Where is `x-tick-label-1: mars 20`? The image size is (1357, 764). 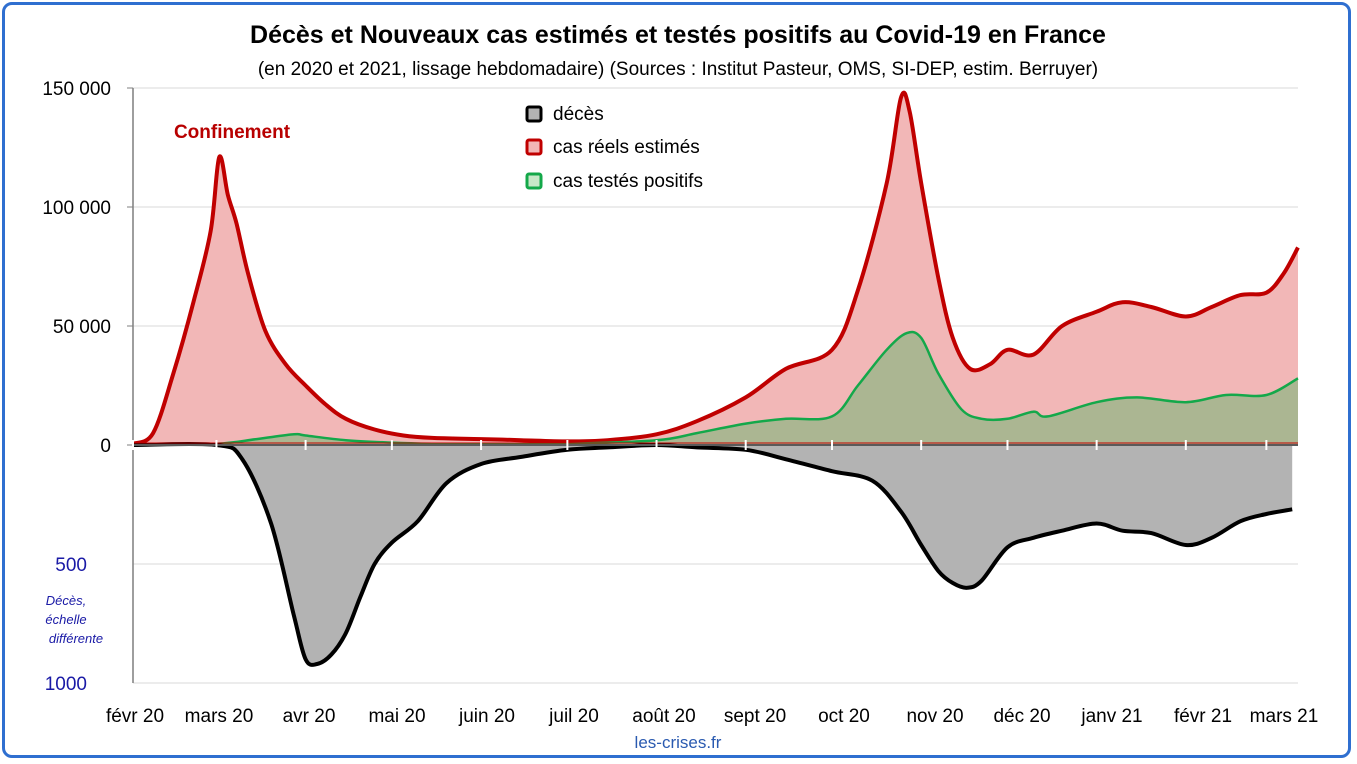
x-tick-label-1: mars 20 is located at coordinates (219, 716).